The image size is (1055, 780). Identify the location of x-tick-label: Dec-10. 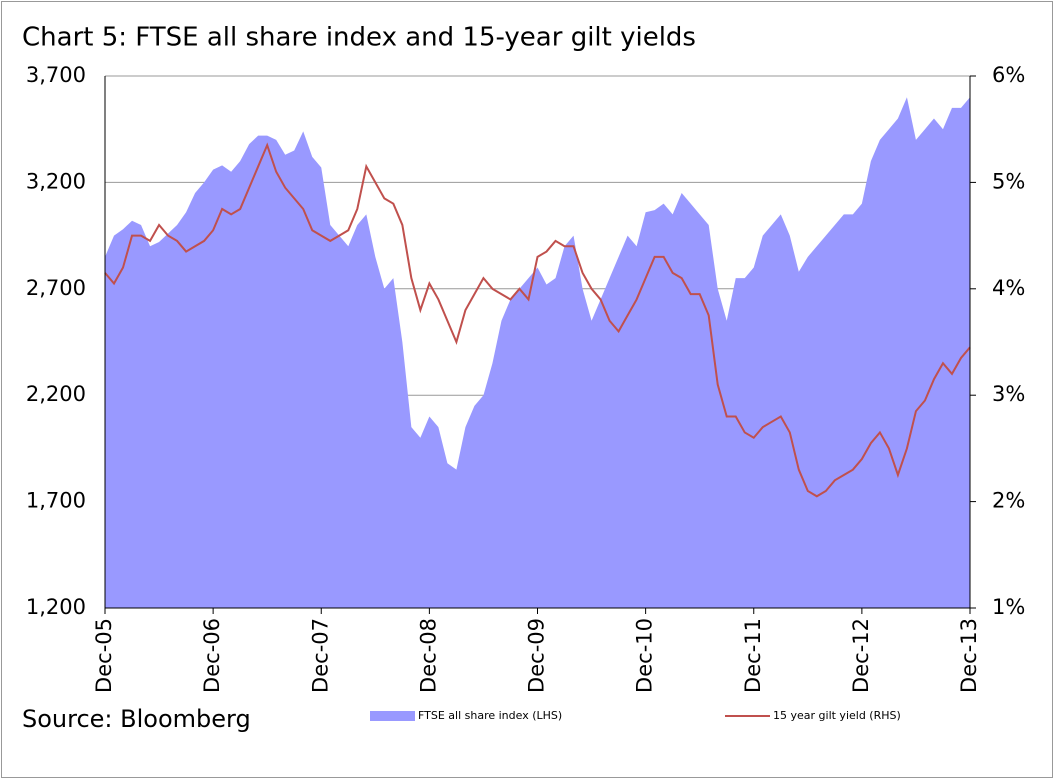
(645, 655).